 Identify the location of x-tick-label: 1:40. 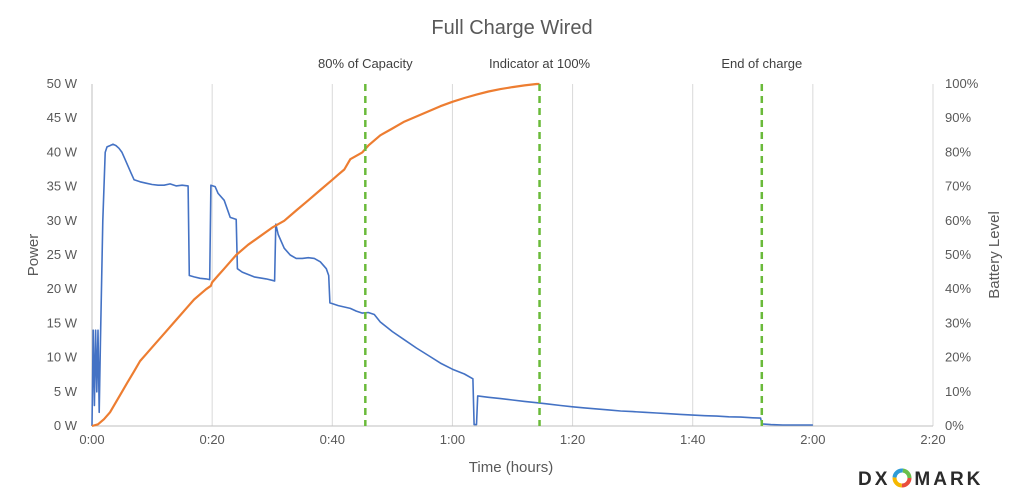
(692, 439).